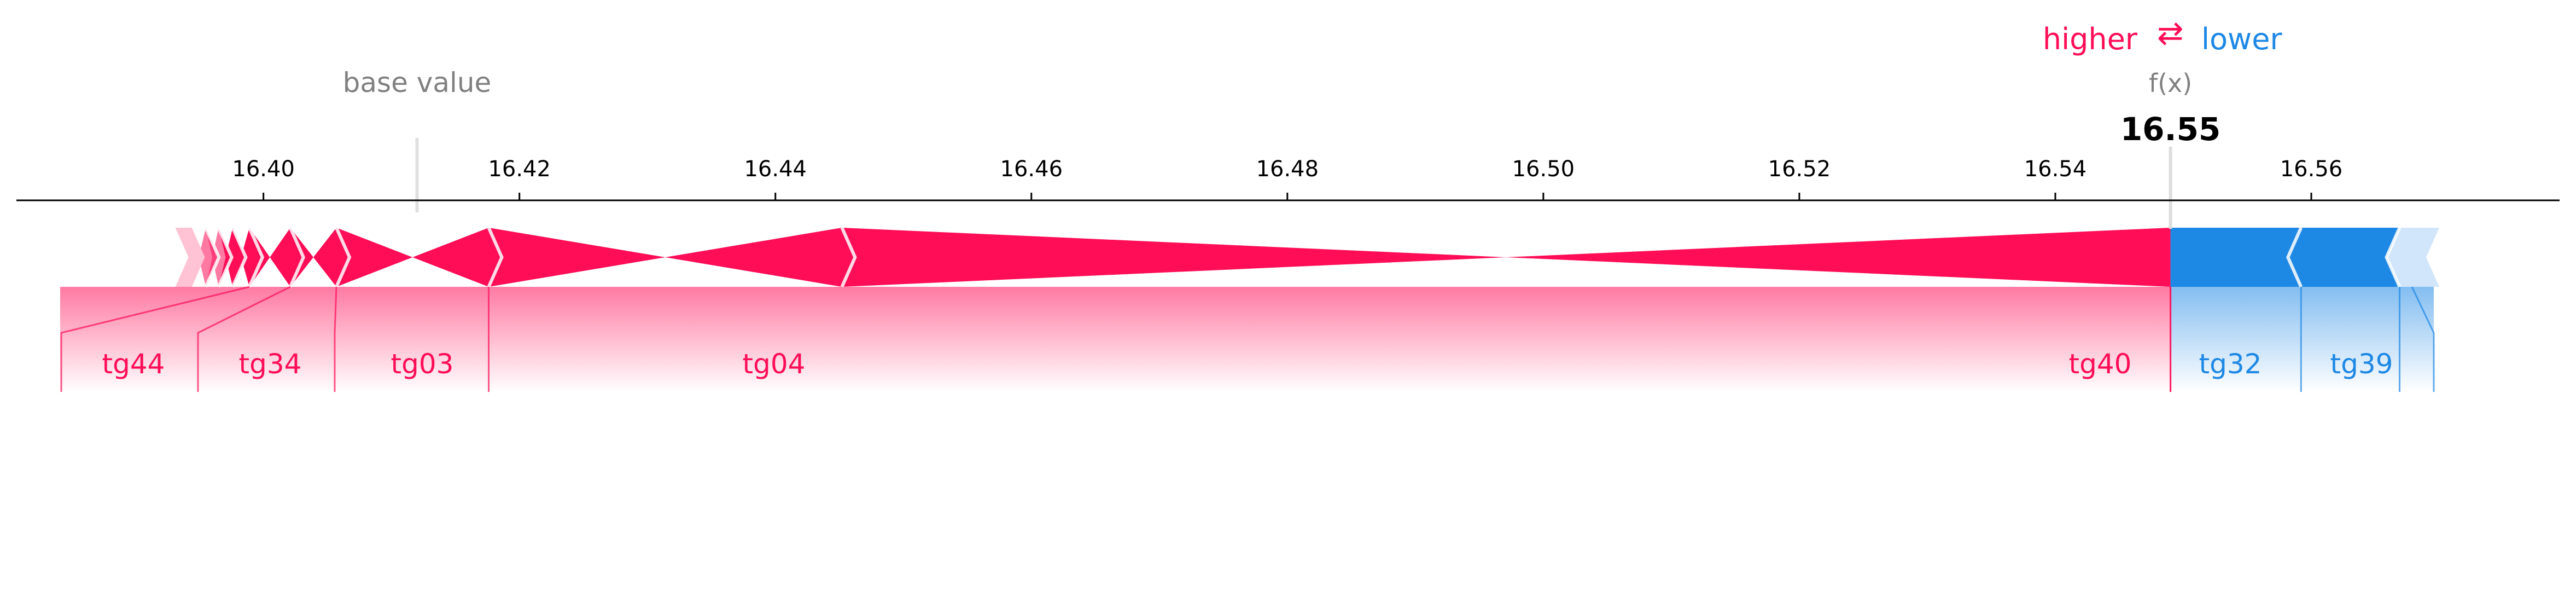 The image size is (2576, 595). Describe the element at coordinates (133, 364) in the screenshot. I see `feature-label-tg44: tg44` at that location.